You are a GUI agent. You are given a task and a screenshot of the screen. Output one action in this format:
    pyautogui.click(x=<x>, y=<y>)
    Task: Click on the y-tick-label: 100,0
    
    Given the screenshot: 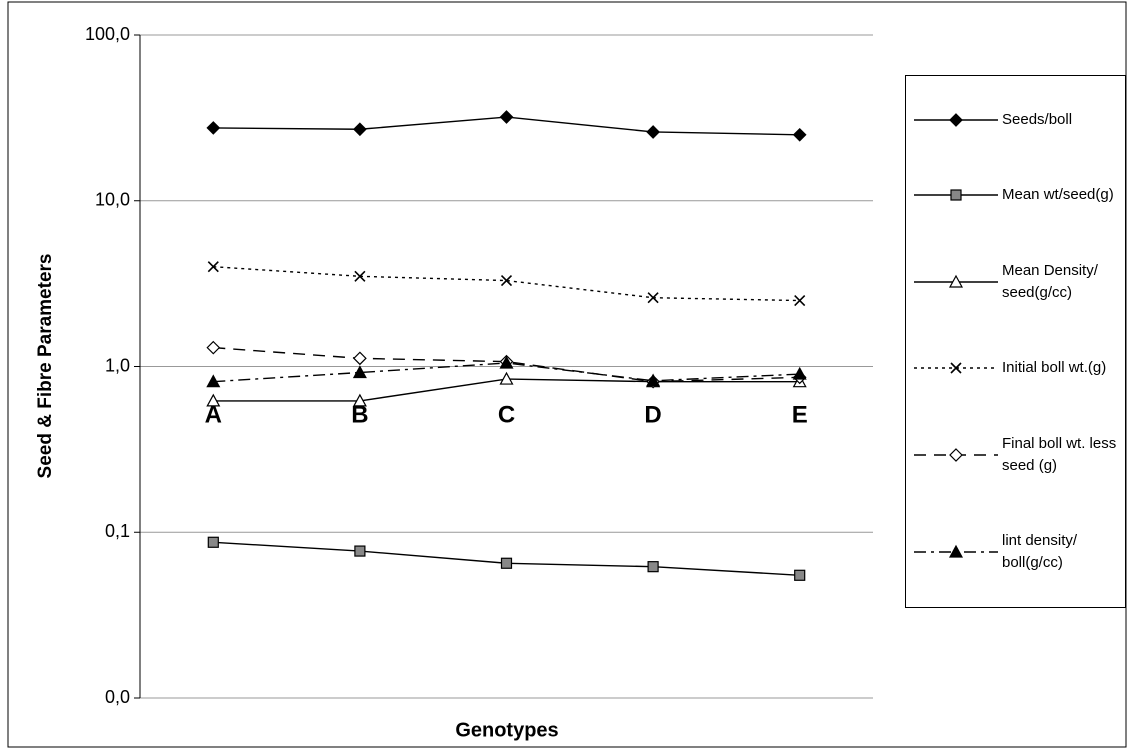 What is the action you would take?
    pyautogui.click(x=107, y=34)
    